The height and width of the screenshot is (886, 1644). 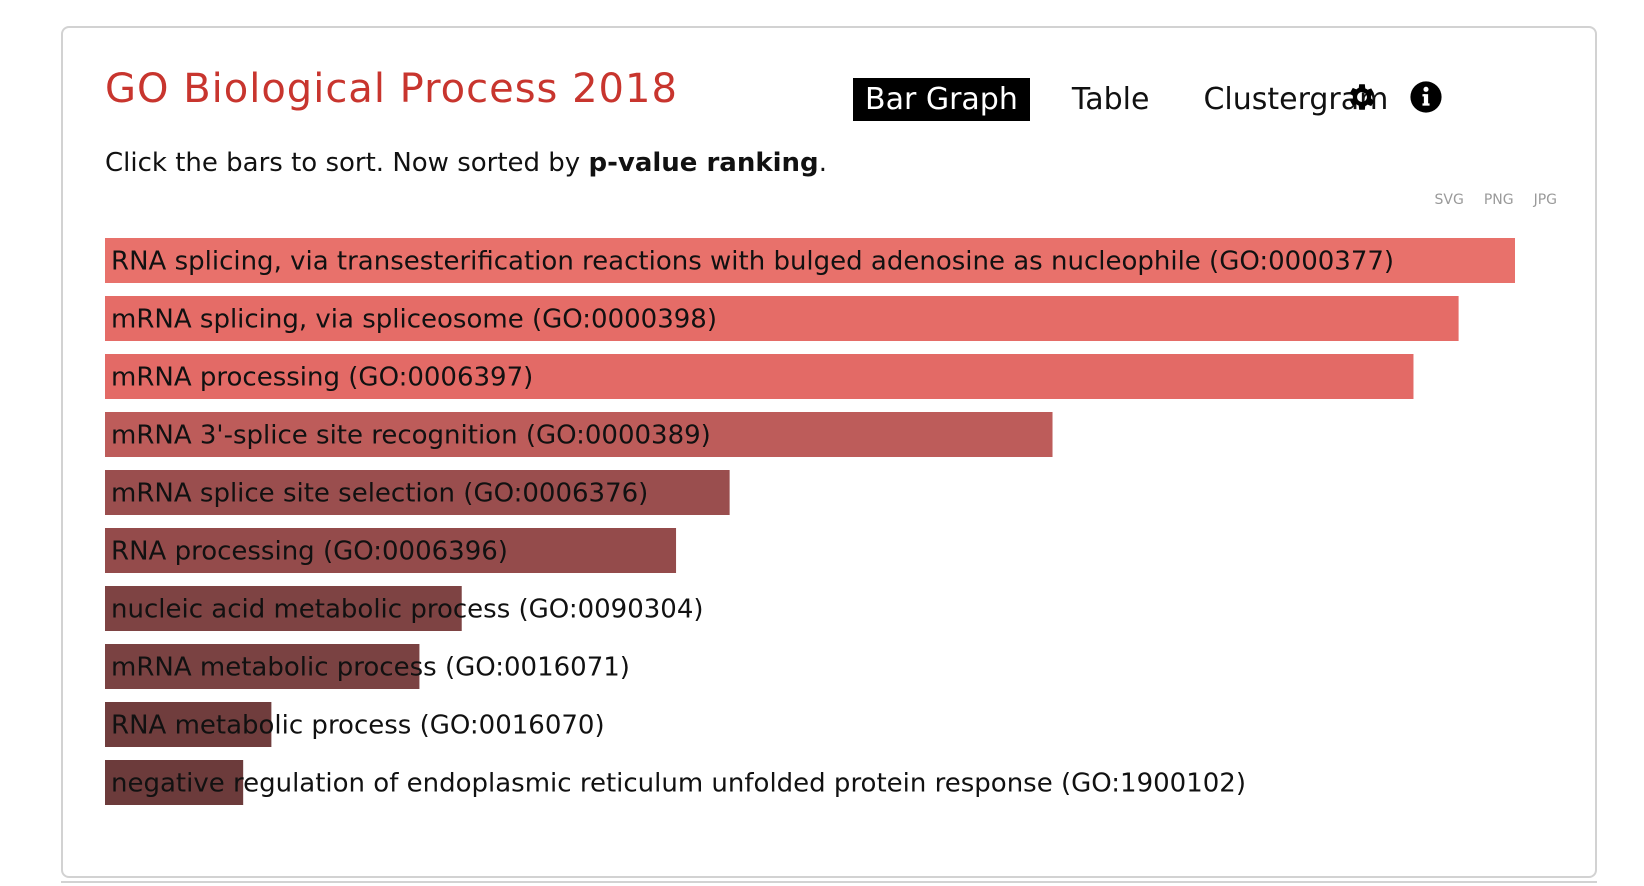 I want to click on info-icon, so click(x=1426, y=97).